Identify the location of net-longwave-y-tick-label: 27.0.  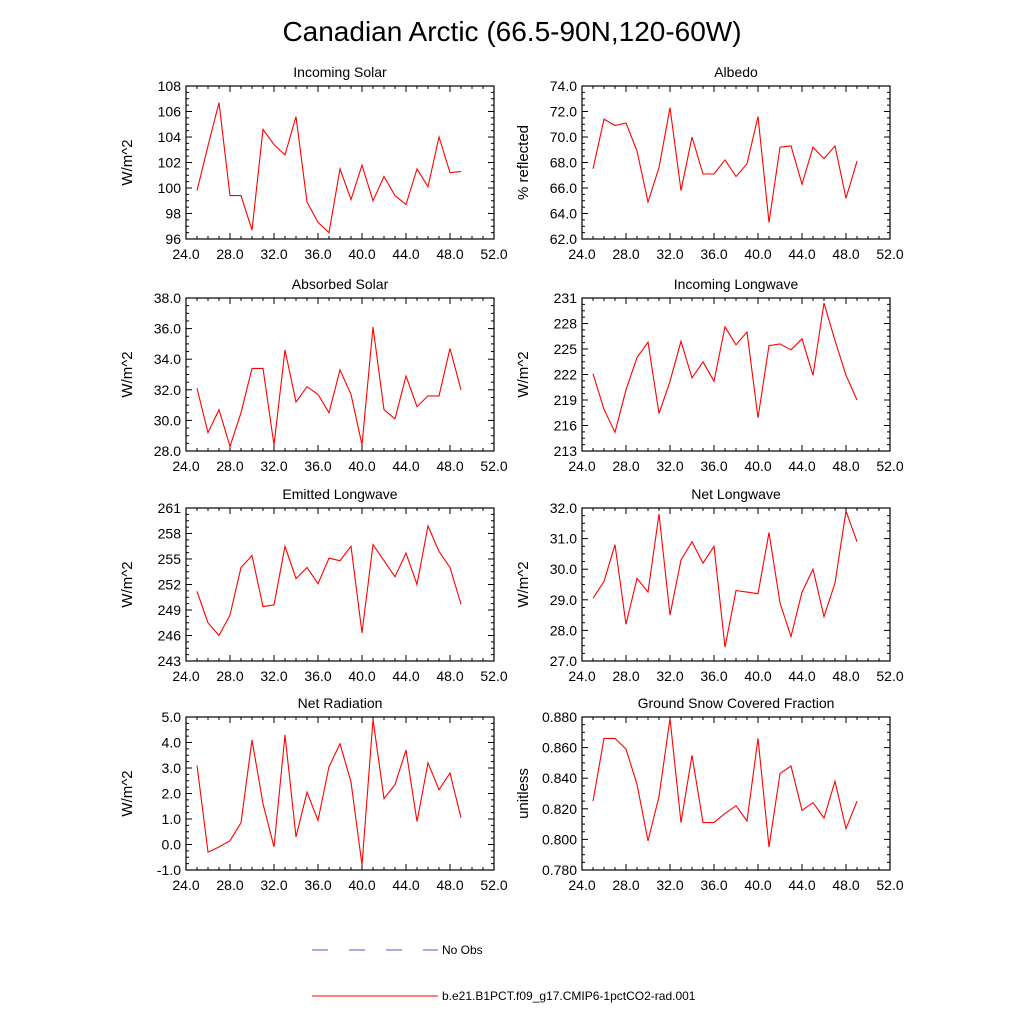
(563, 661).